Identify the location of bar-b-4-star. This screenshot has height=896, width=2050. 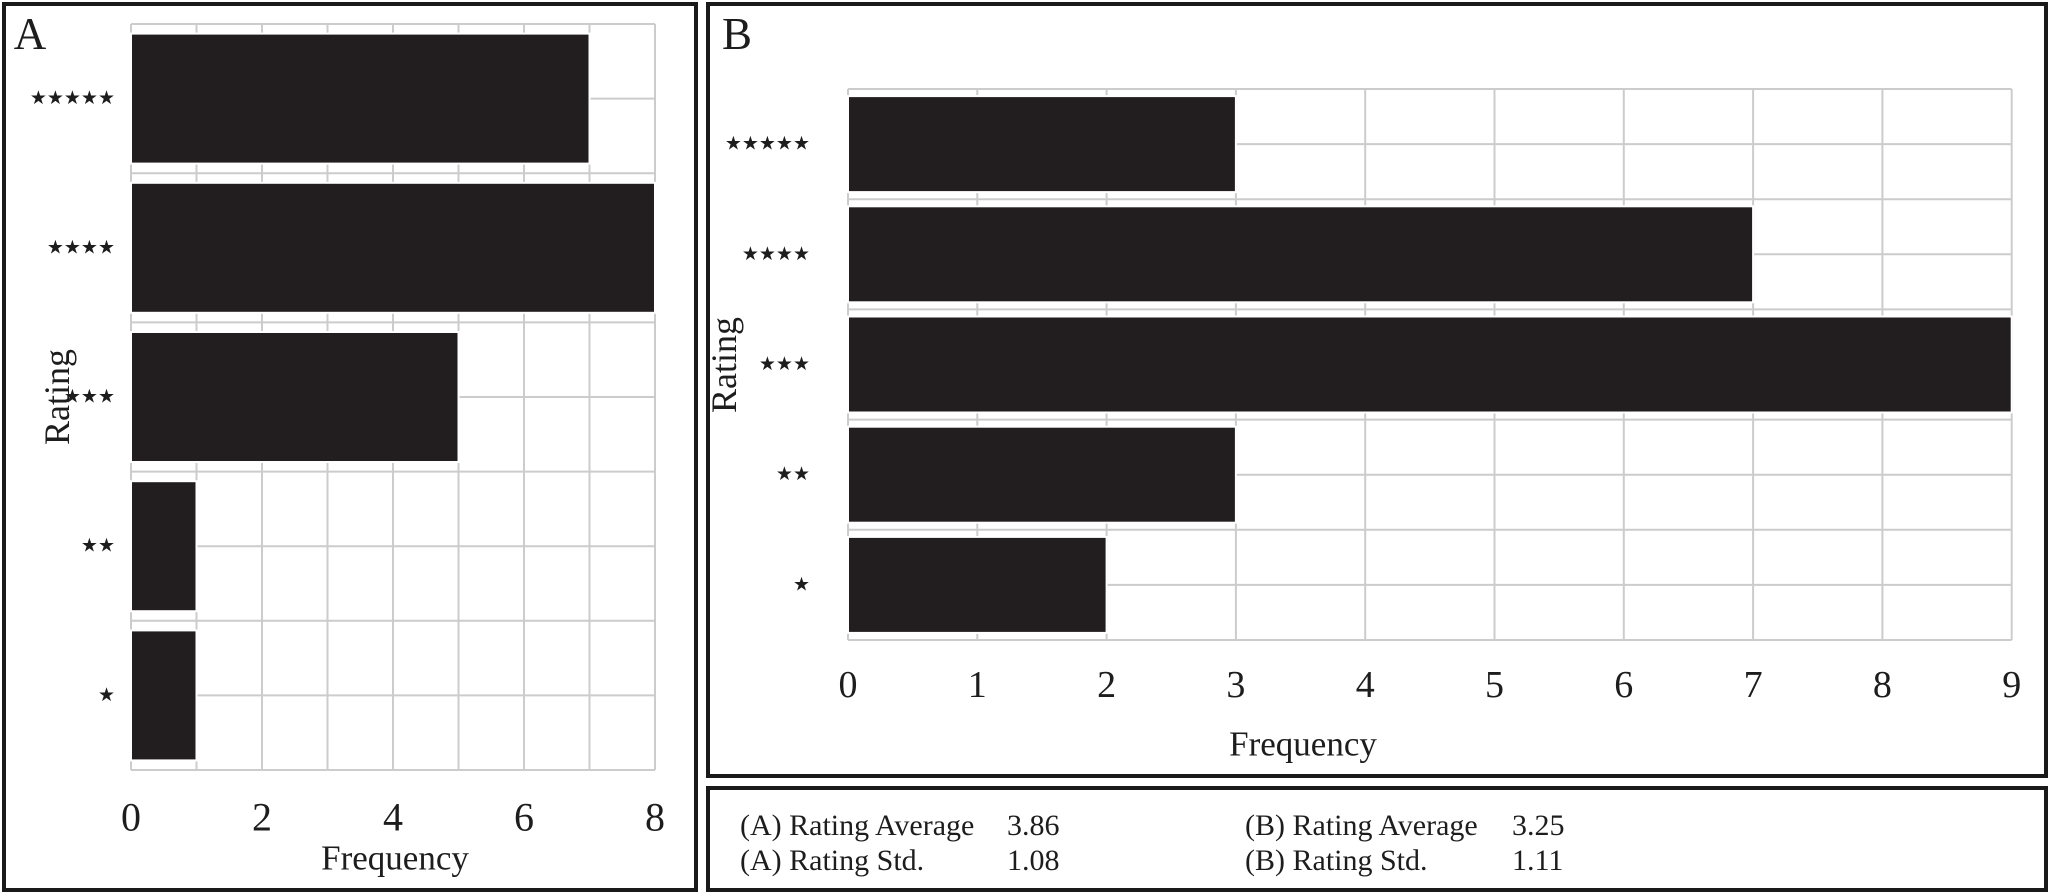
(1301, 254).